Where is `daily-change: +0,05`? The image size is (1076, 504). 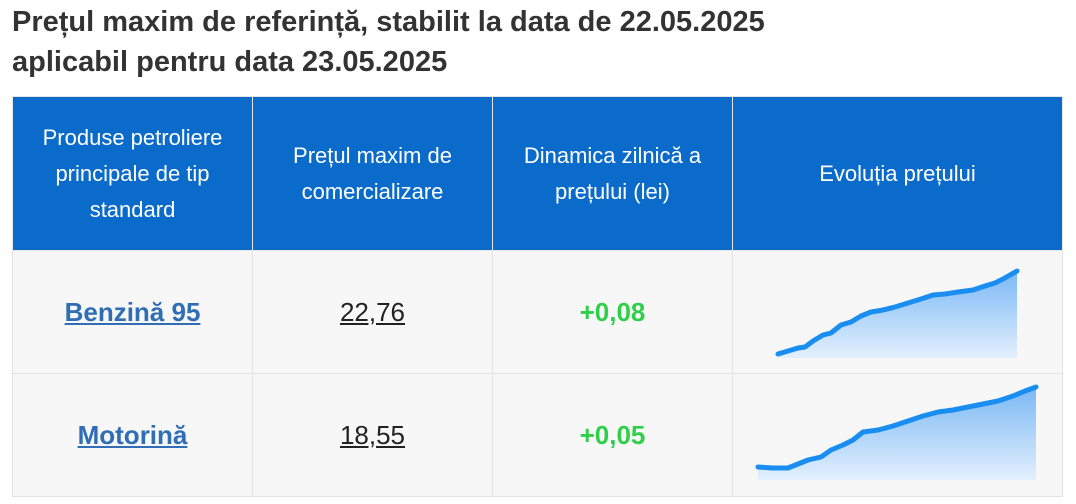 daily-change: +0,05 is located at coordinates (612, 434).